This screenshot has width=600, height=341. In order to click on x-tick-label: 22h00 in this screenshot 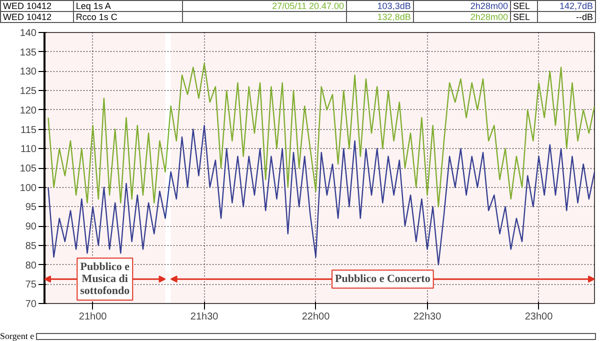, I will do `click(316, 317)`.